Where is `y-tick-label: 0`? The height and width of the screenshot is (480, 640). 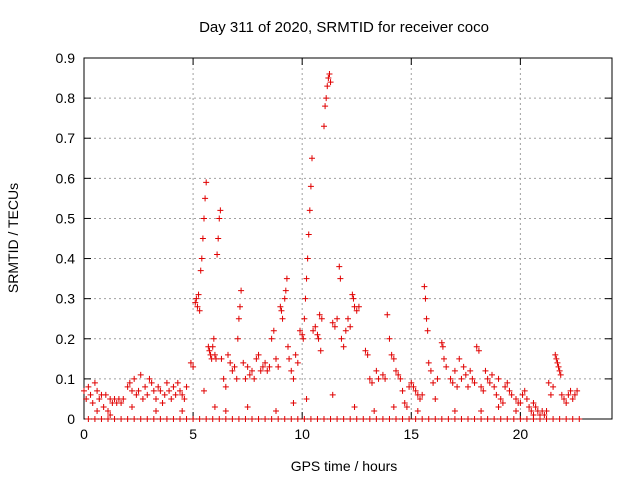
y-tick-label: 0 is located at coordinates (71, 419).